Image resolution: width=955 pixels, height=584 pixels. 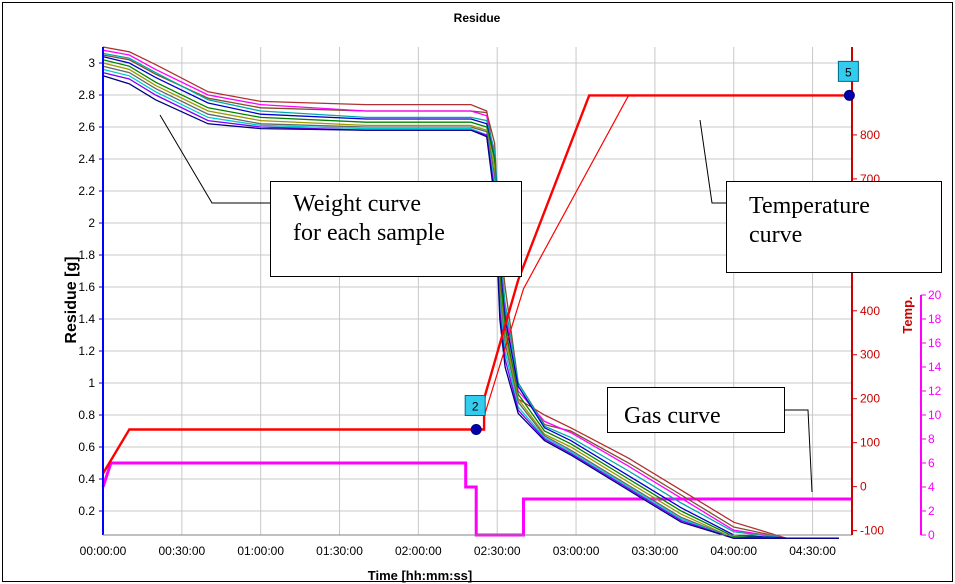 What do you see at coordinates (870, 399) in the screenshot?
I see `y2-tick-label: 200` at bounding box center [870, 399].